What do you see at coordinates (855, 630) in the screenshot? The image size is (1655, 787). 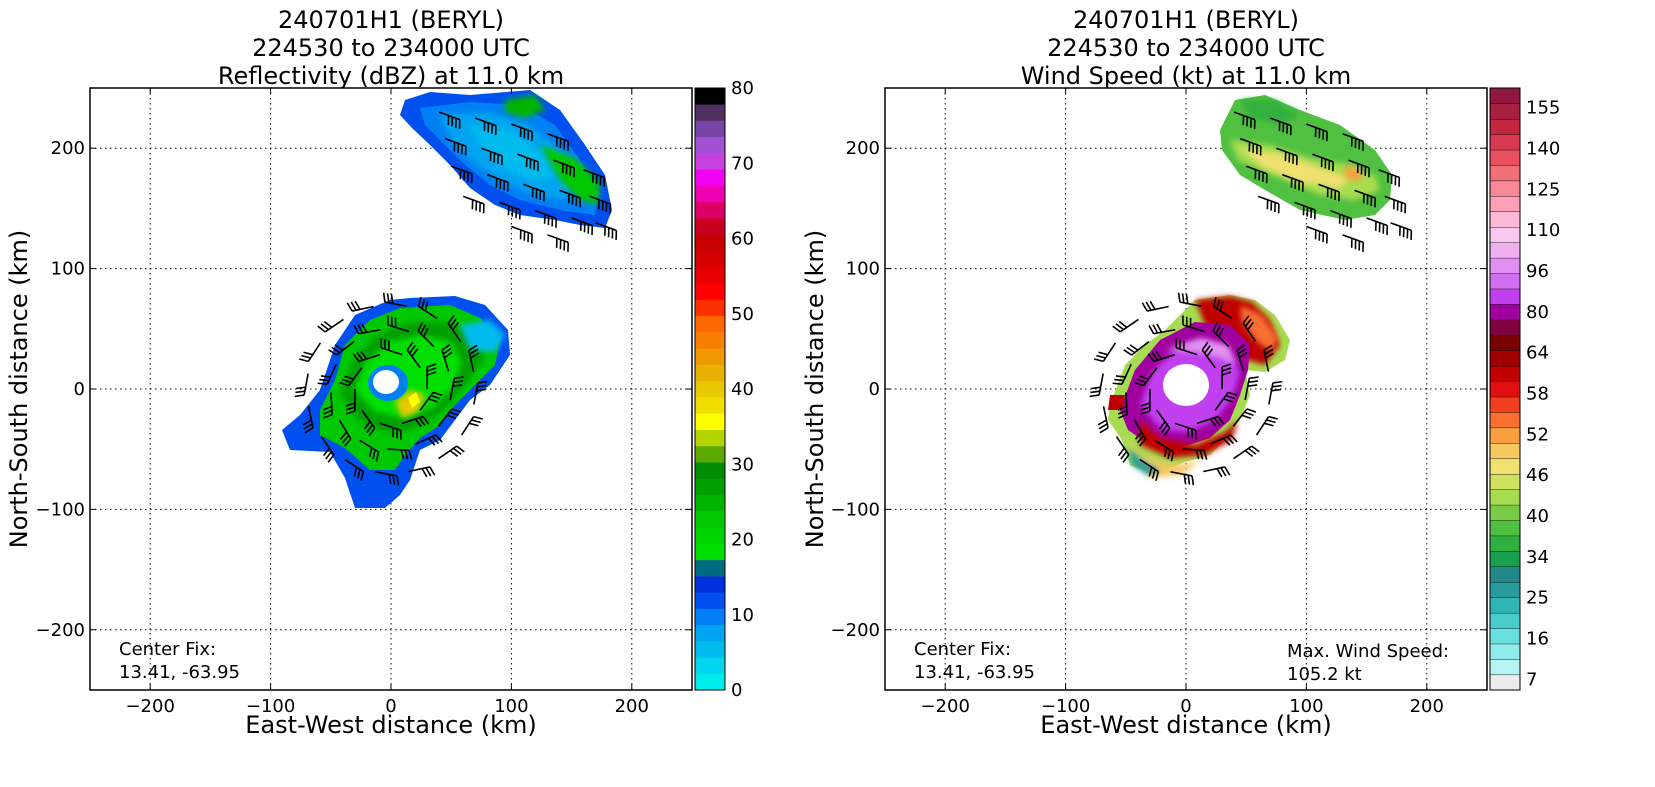 I see `wind-y-tick-label: −200` at bounding box center [855, 630].